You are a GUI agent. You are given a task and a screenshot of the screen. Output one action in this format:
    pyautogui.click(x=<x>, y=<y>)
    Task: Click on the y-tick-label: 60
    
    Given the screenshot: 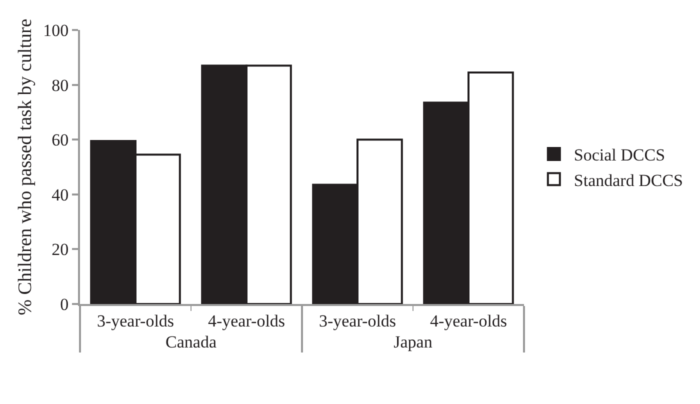 What is the action you would take?
    pyautogui.click(x=60, y=140)
    